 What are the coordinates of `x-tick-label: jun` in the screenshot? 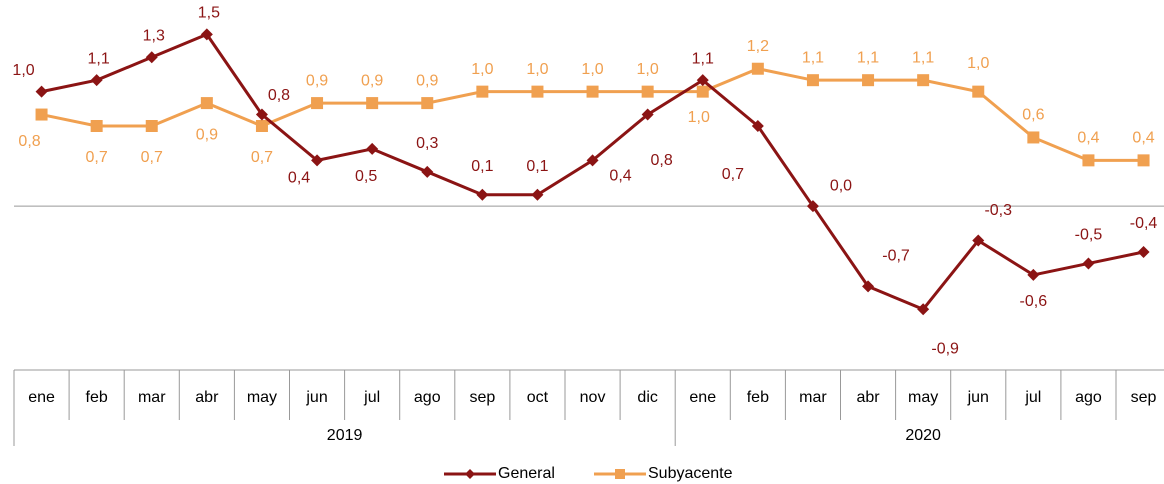 It's located at (978, 397).